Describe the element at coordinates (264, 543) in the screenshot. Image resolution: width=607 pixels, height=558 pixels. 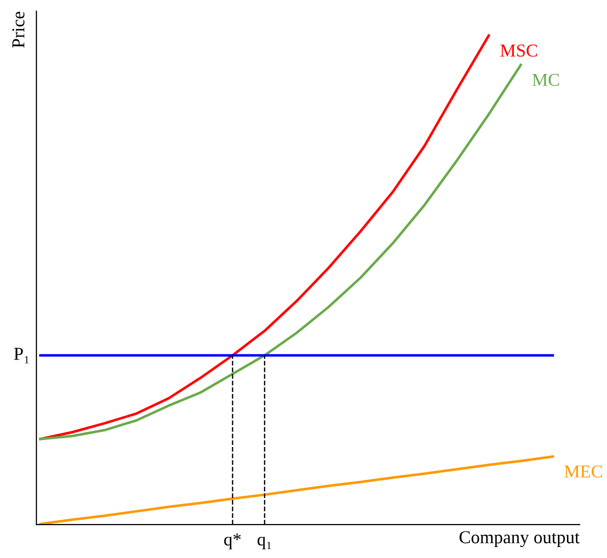
I see `x-tick-label: q₁` at that location.